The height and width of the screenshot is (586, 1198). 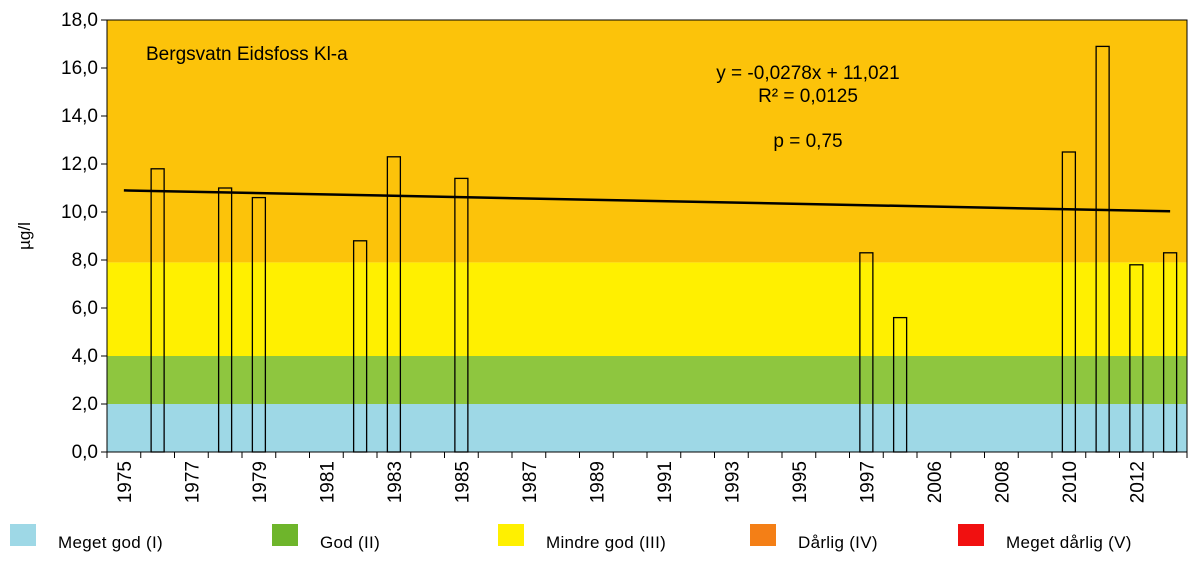 What do you see at coordinates (1002, 482) in the screenshot?
I see `x-tick-label-13: 2008` at bounding box center [1002, 482].